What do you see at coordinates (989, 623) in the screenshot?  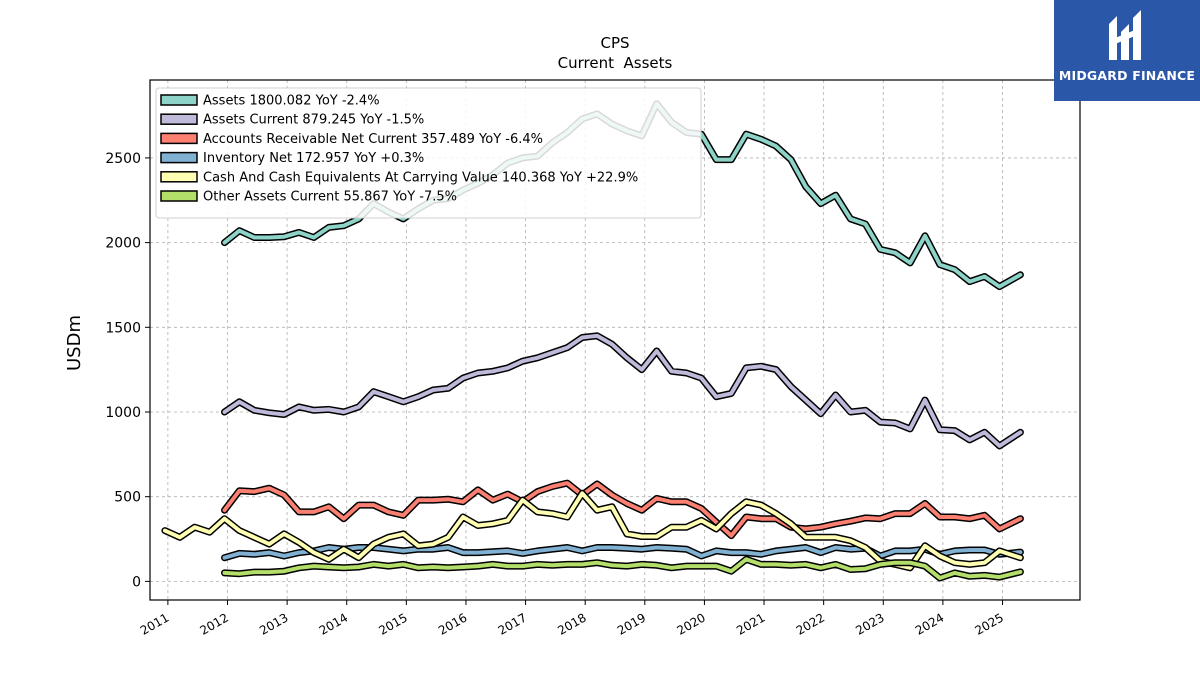 I see `x-tick-label: 2025` at bounding box center [989, 623].